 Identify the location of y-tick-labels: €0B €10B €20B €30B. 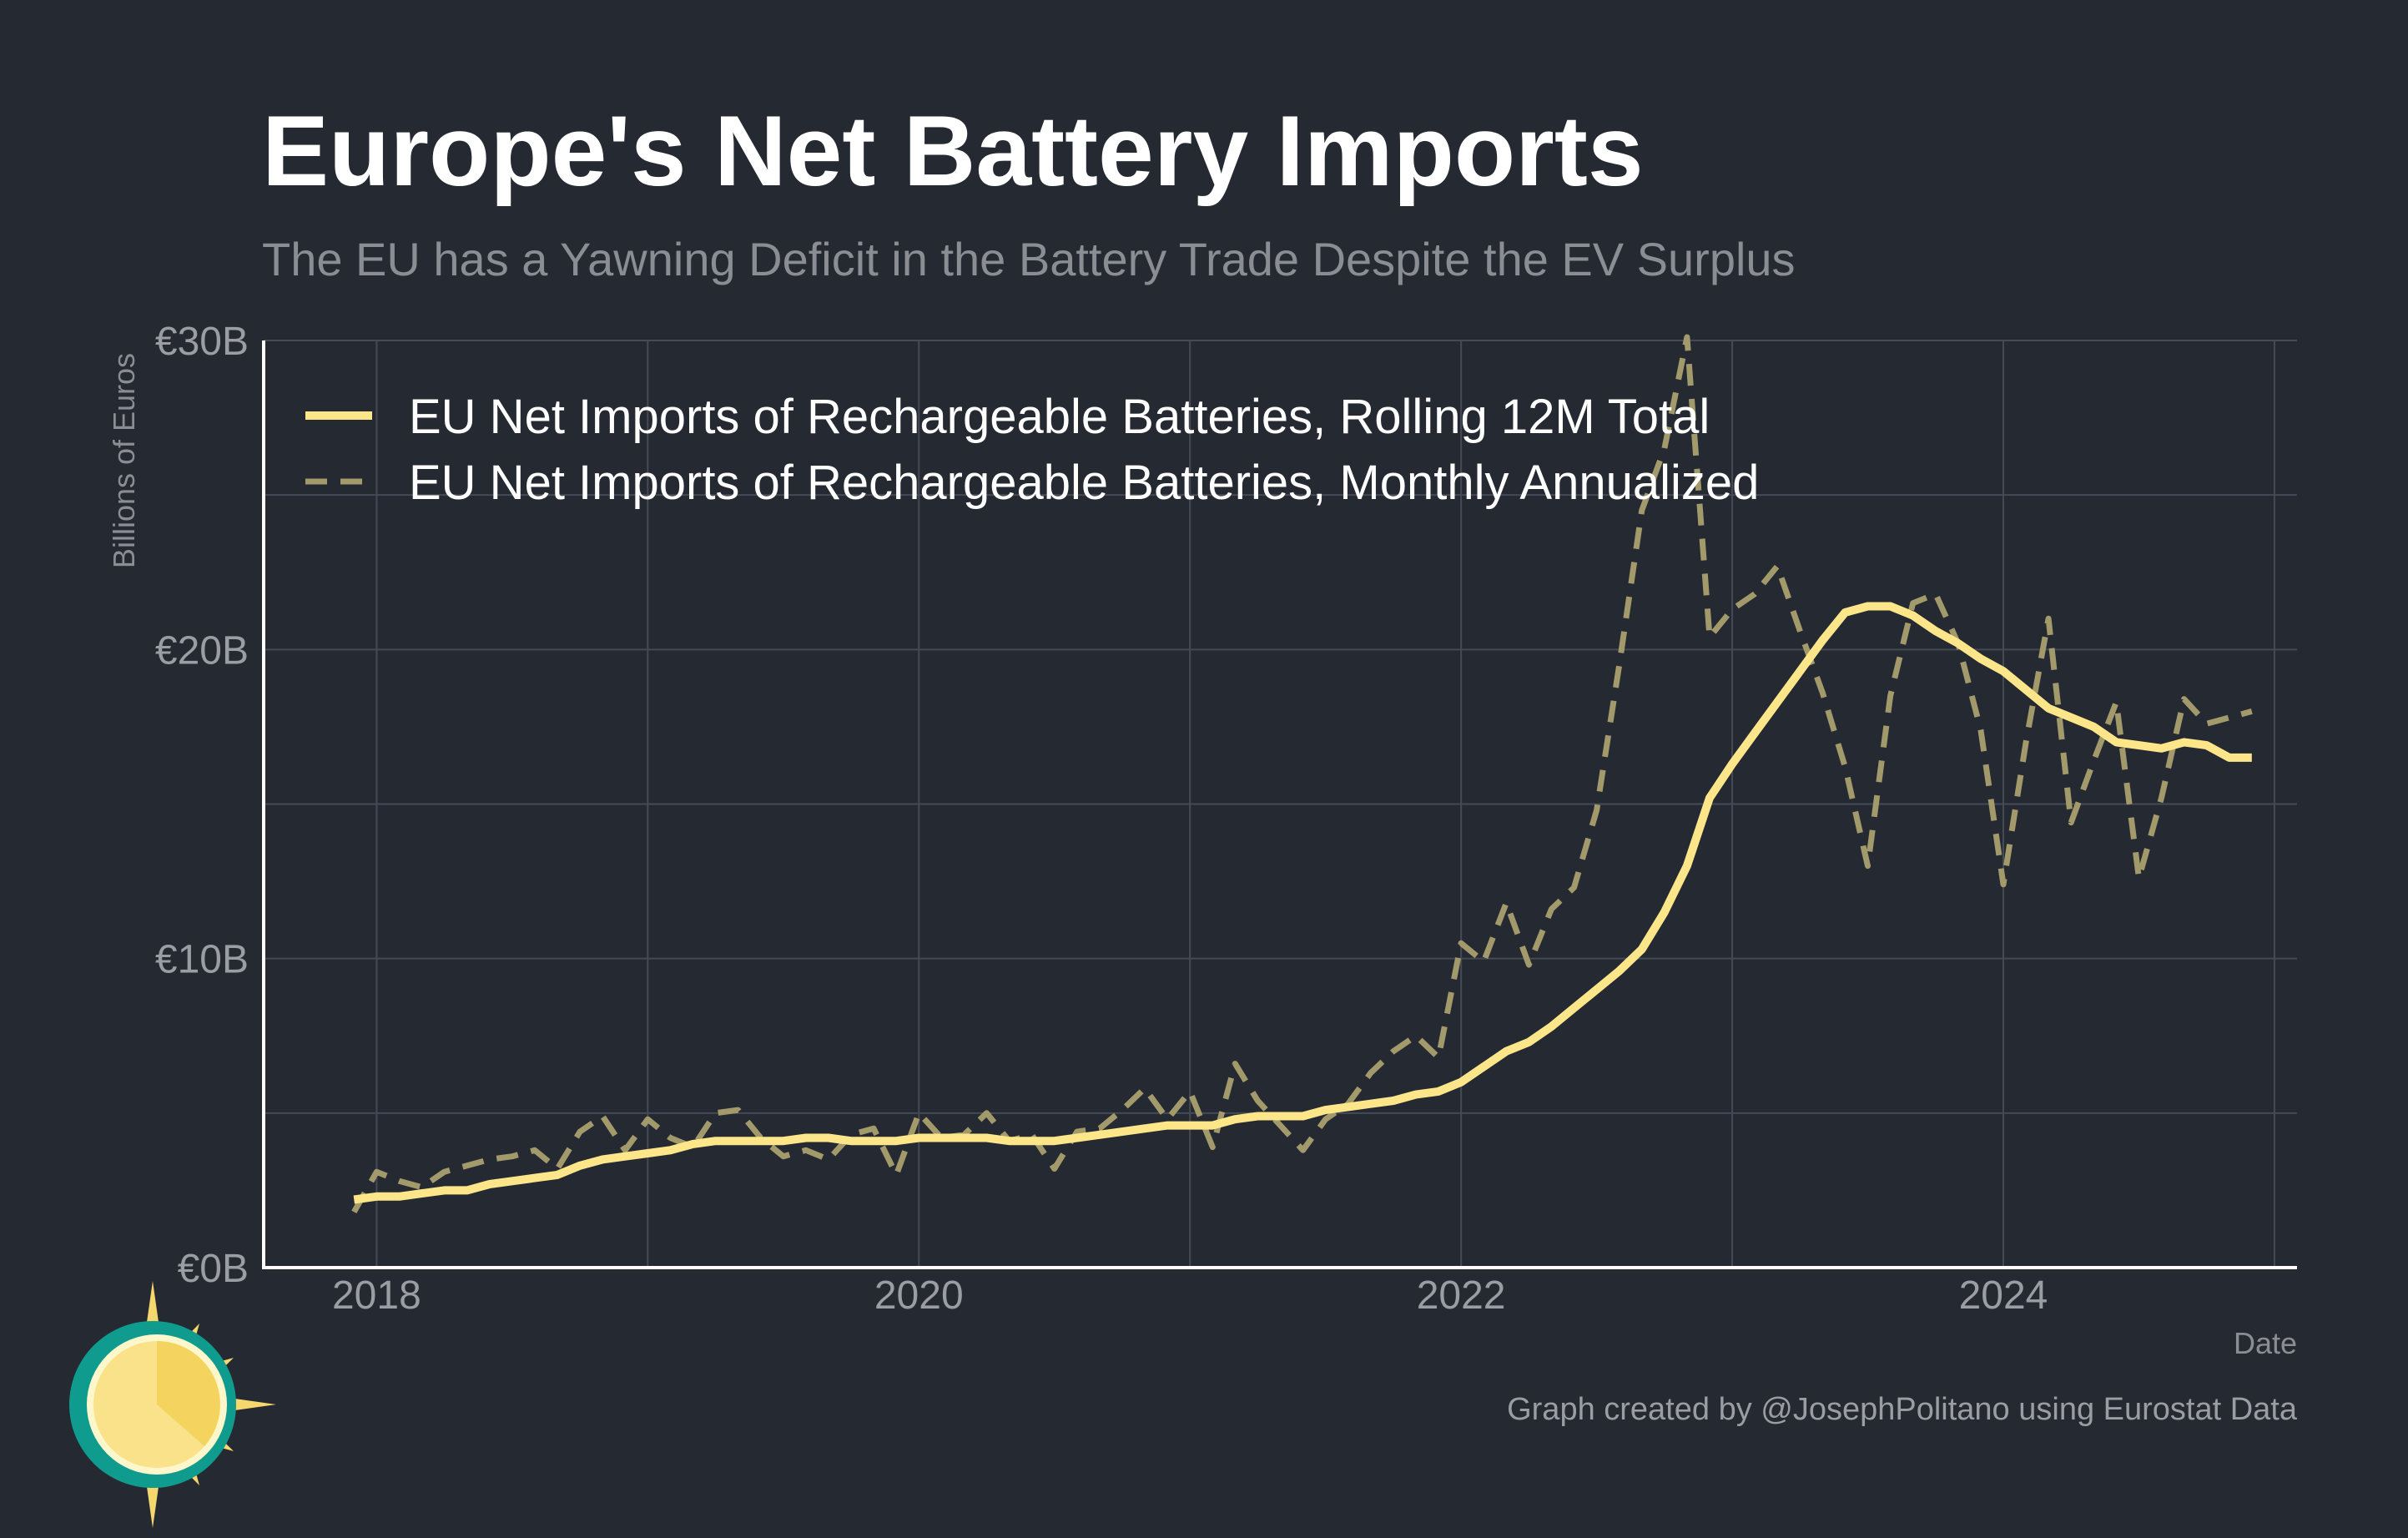
(202, 805).